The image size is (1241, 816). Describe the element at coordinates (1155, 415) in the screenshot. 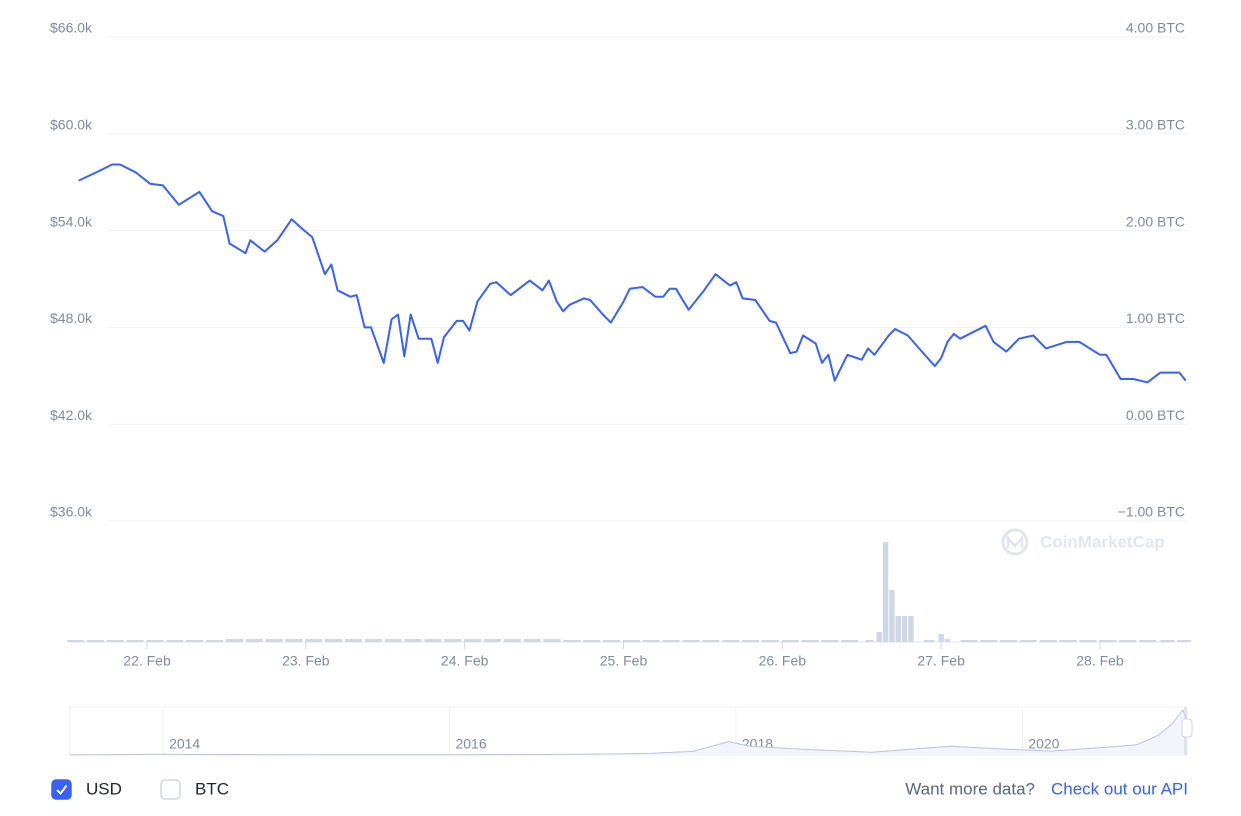

I see `y2-tick-label: 0.00 BTC` at that location.